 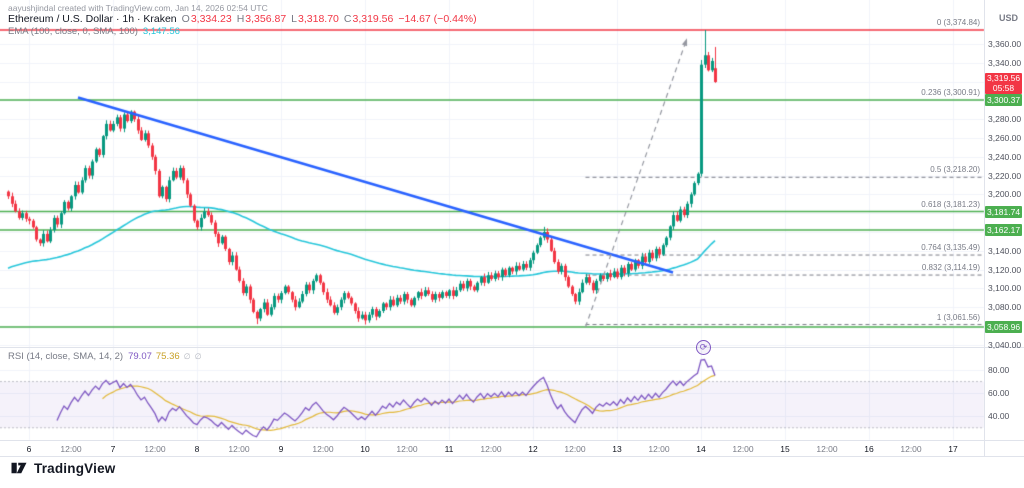 What do you see at coordinates (958, 317) in the screenshot?
I see `fib-level-label: 1 (3,061.56)` at bounding box center [958, 317].